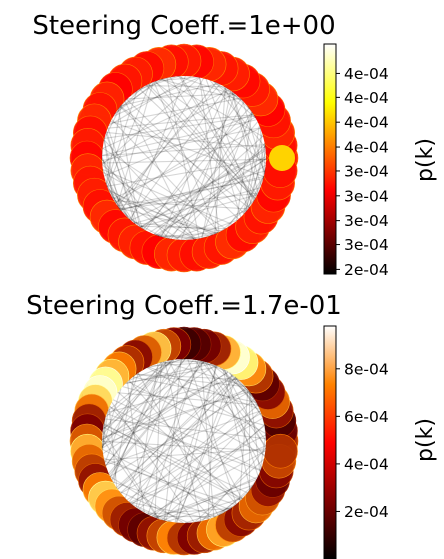  I want to click on panel-2-title: Steering Coeff.=1.7e-01, so click(184, 306).